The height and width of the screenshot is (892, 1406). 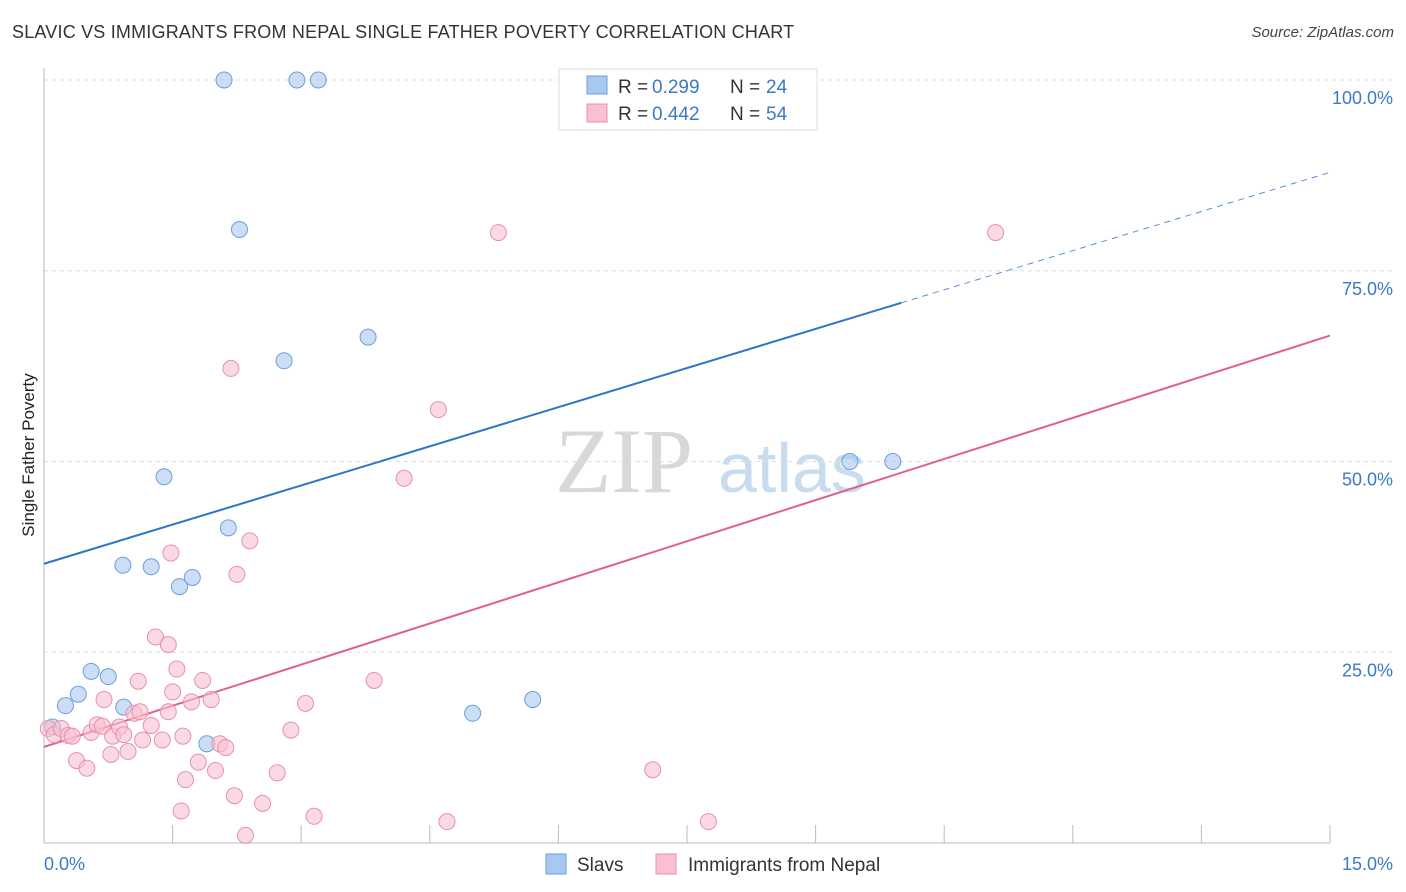 I want to click on source-label: Source: ZipAtlas.com, so click(x=1322, y=32).